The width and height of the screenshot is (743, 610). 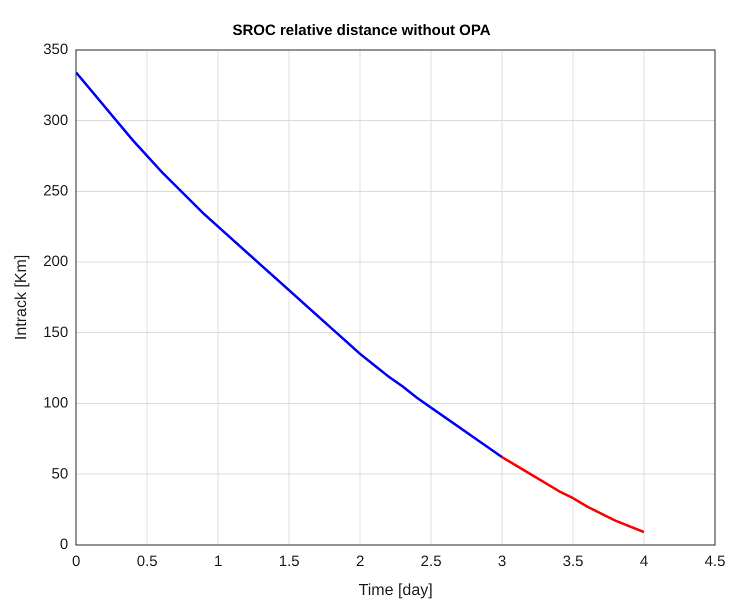 I want to click on x-tick-label: 2.5, so click(x=431, y=561).